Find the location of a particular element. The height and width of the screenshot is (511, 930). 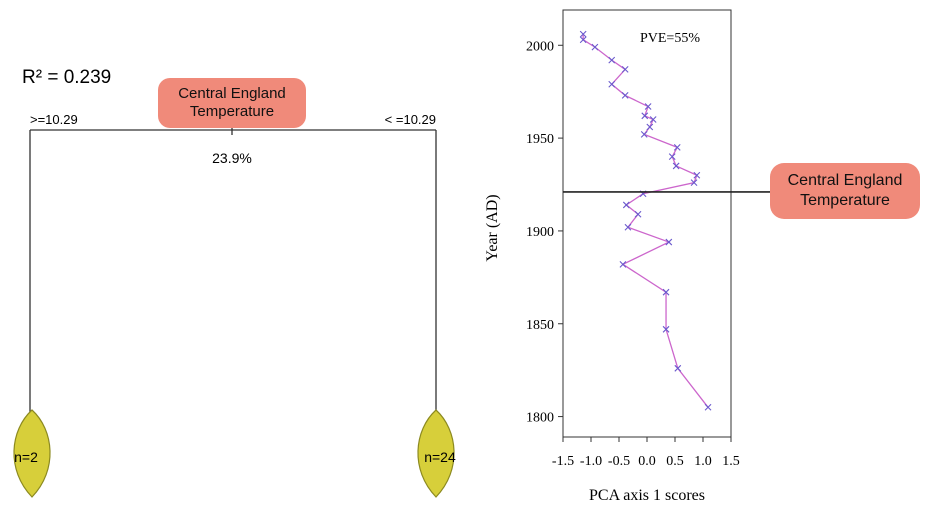

split-label-wrap: Central England Temperature is located at coordinates (845, 190).